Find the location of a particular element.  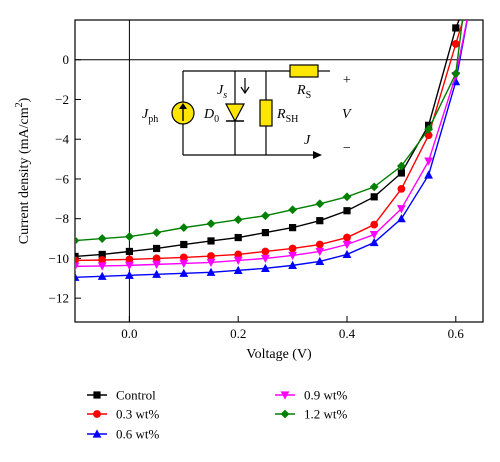

y-tick-label: −12 is located at coordinates (59, 298).